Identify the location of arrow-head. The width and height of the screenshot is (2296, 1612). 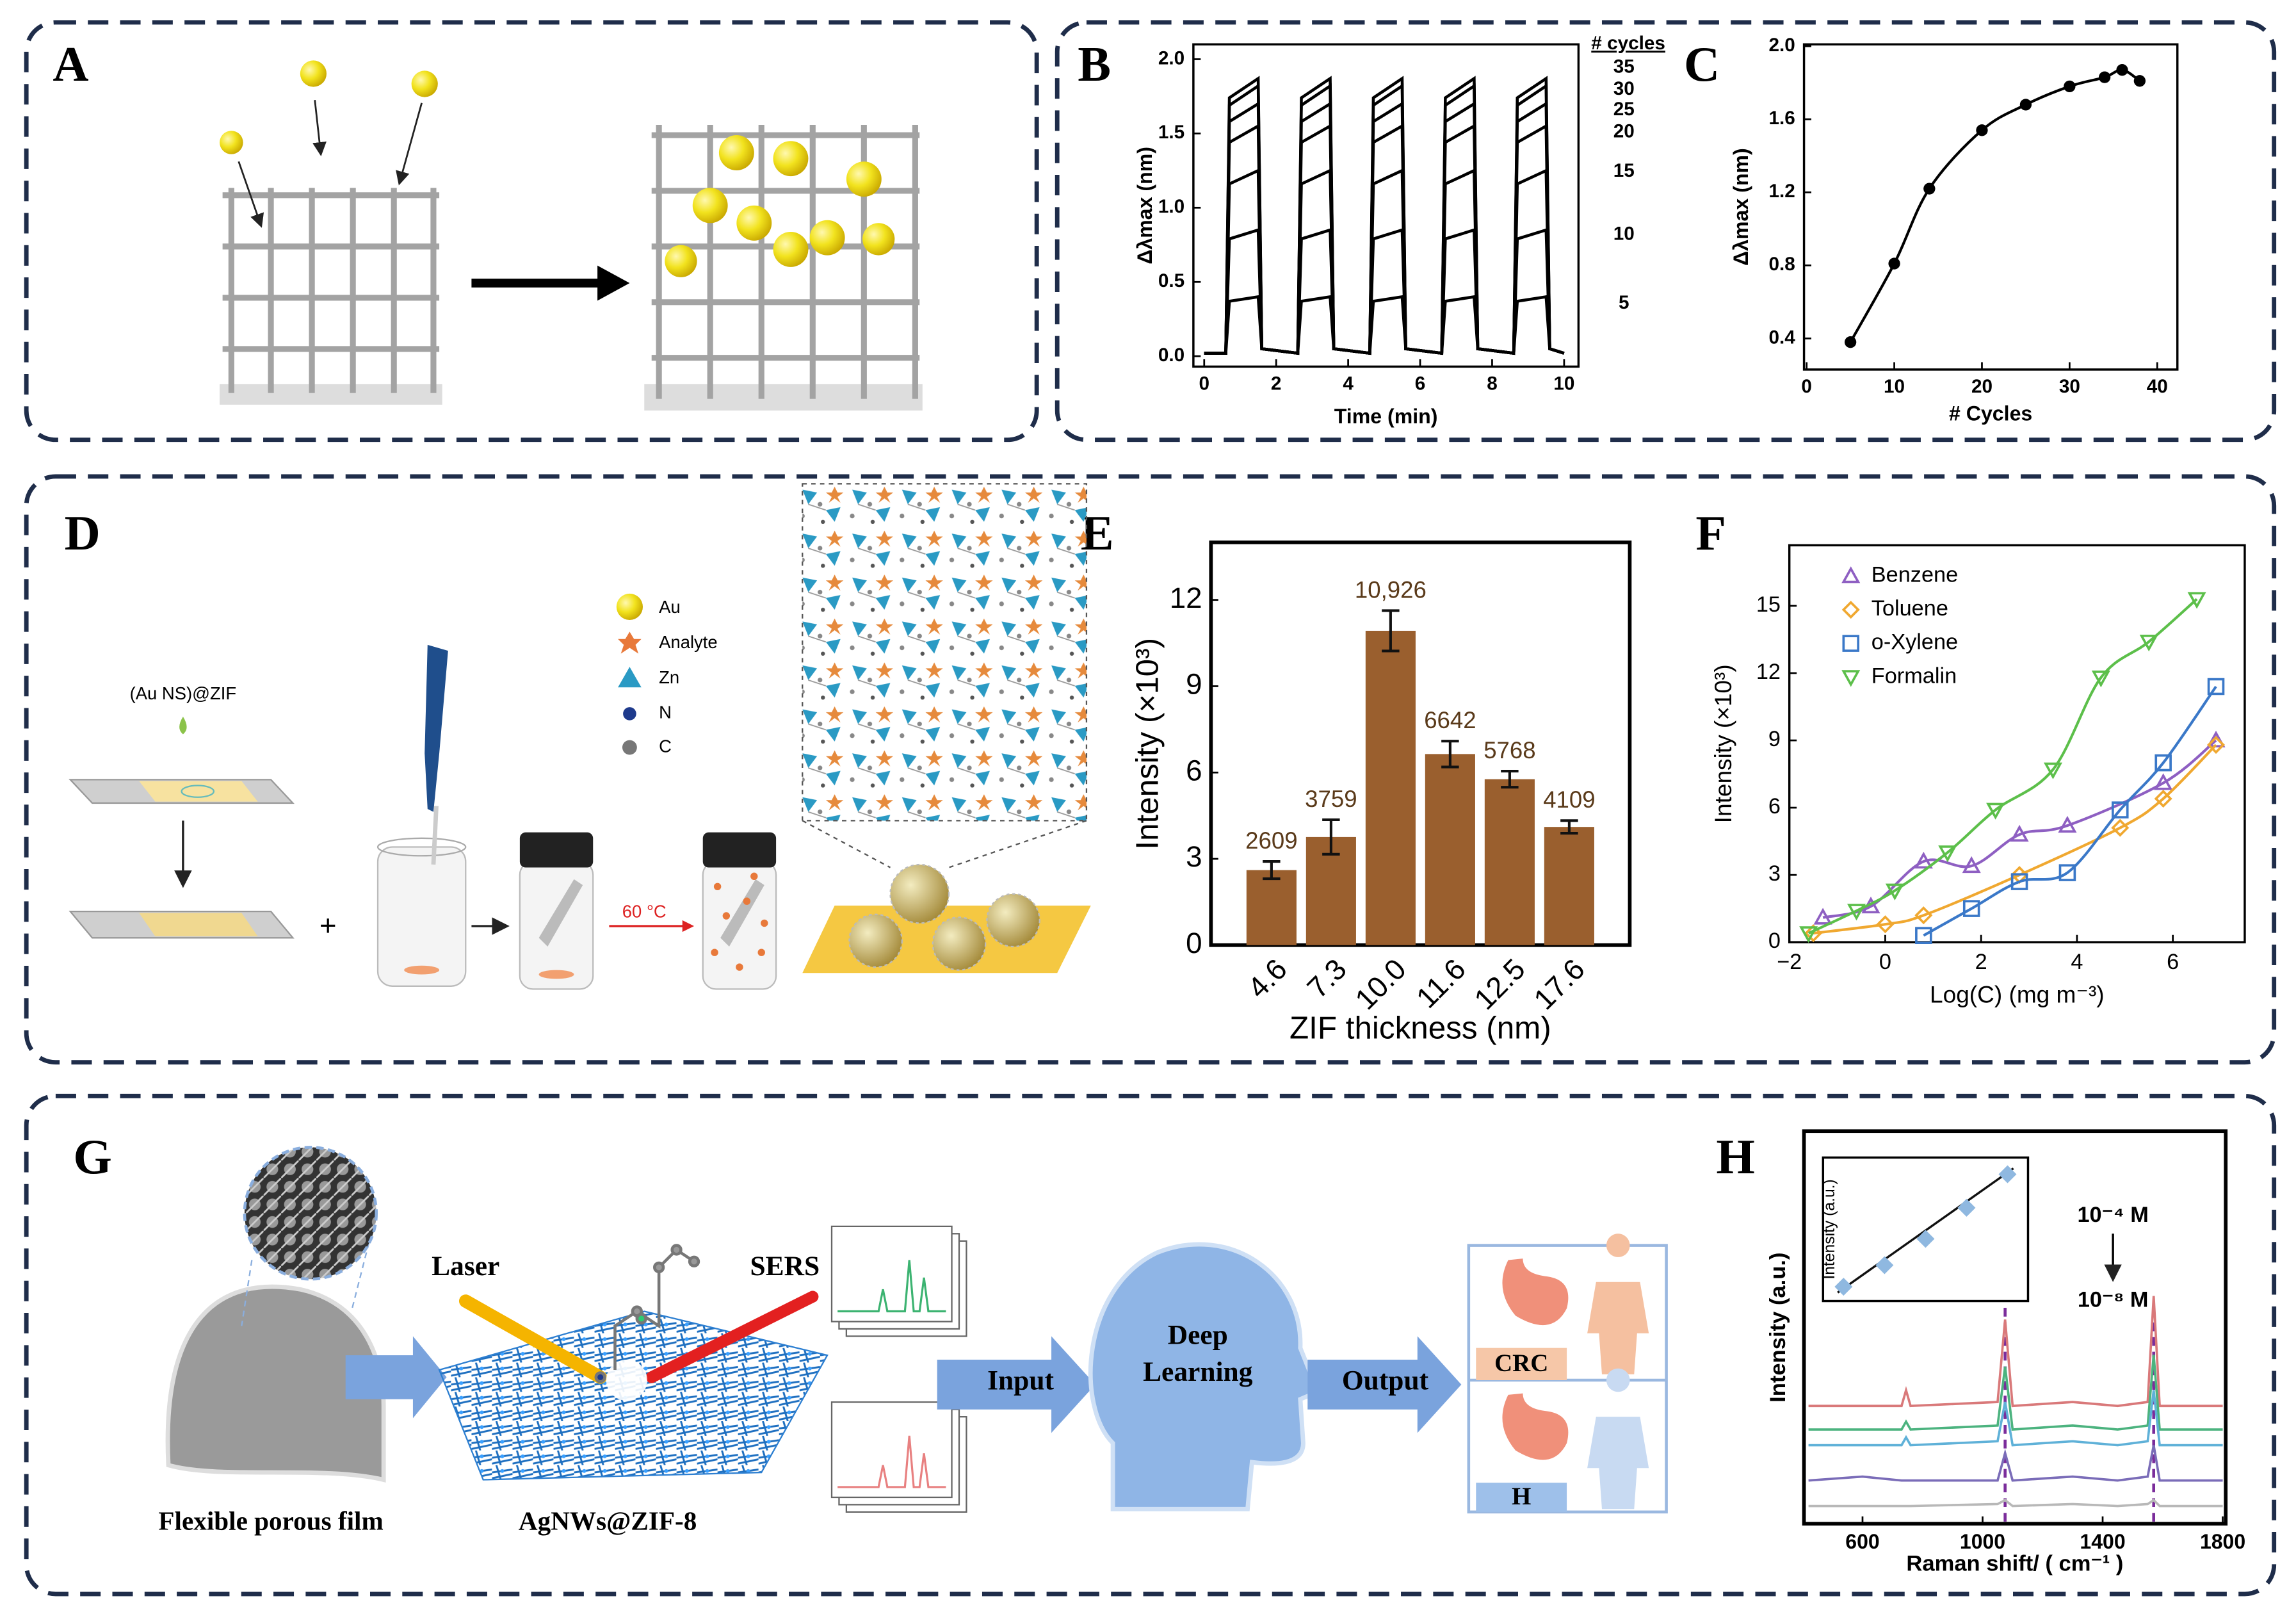
(613, 283).